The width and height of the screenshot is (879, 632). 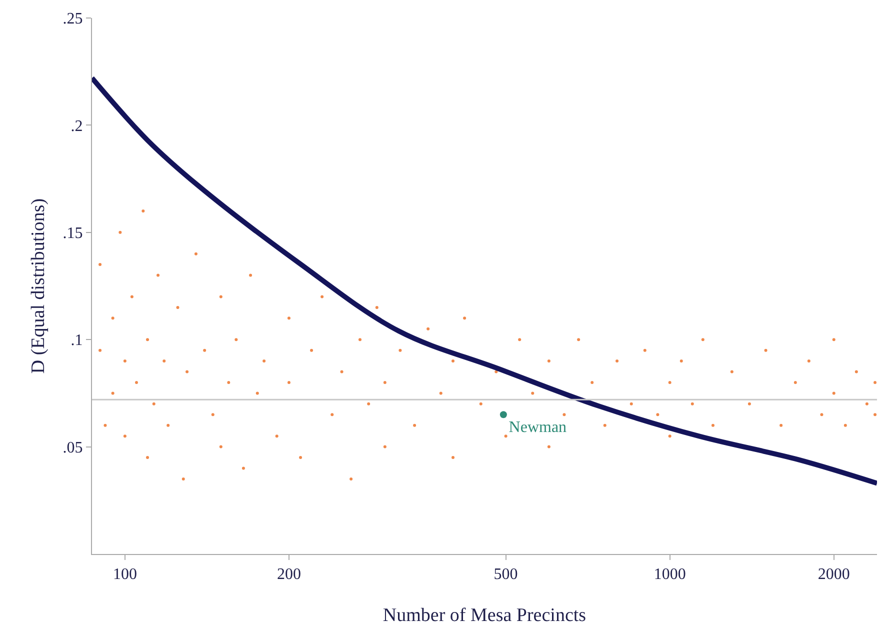 I want to click on y-tick-label: .05, so click(x=72, y=447).